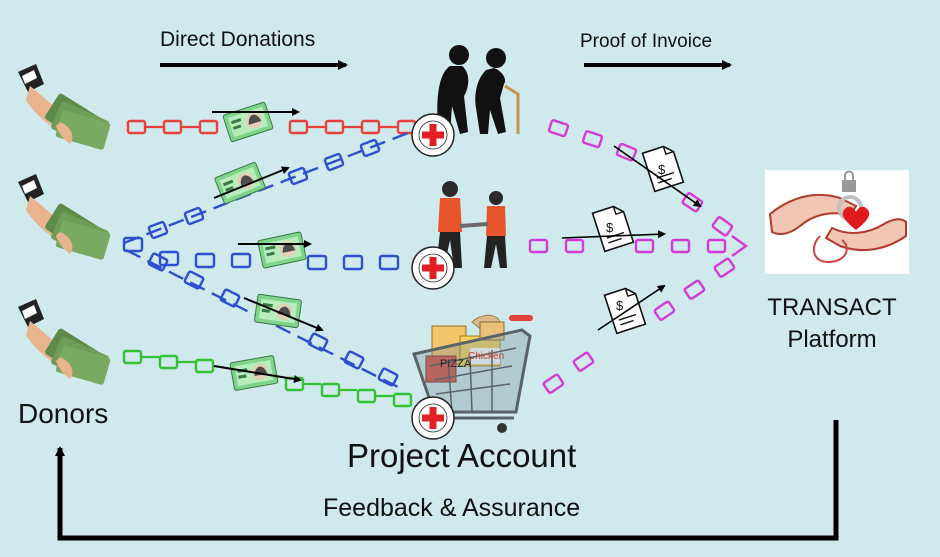  I want to click on shopping-cart-icon: PIZZA Chicken, so click(472, 373).